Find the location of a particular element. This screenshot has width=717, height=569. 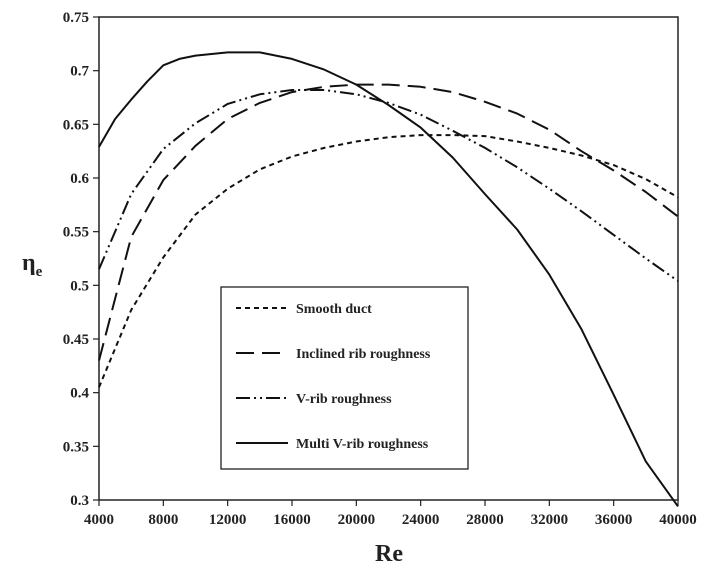

x-tick-label: 12000 is located at coordinates (228, 520).